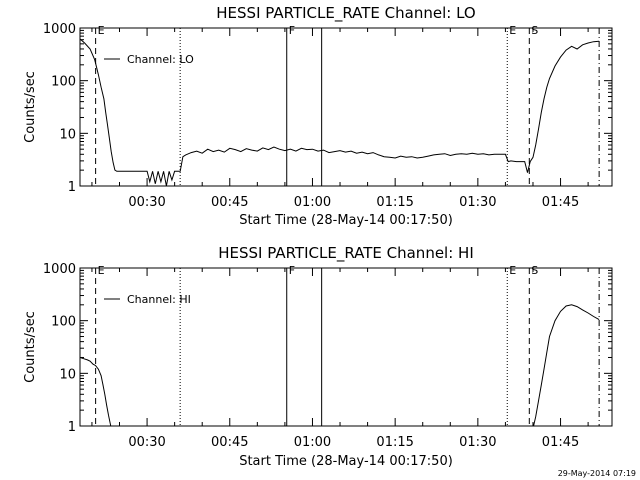 Image resolution: width=640 pixels, height=480 pixels. Describe the element at coordinates (159, 299) in the screenshot. I see `legend-label: Channel: HI` at that location.